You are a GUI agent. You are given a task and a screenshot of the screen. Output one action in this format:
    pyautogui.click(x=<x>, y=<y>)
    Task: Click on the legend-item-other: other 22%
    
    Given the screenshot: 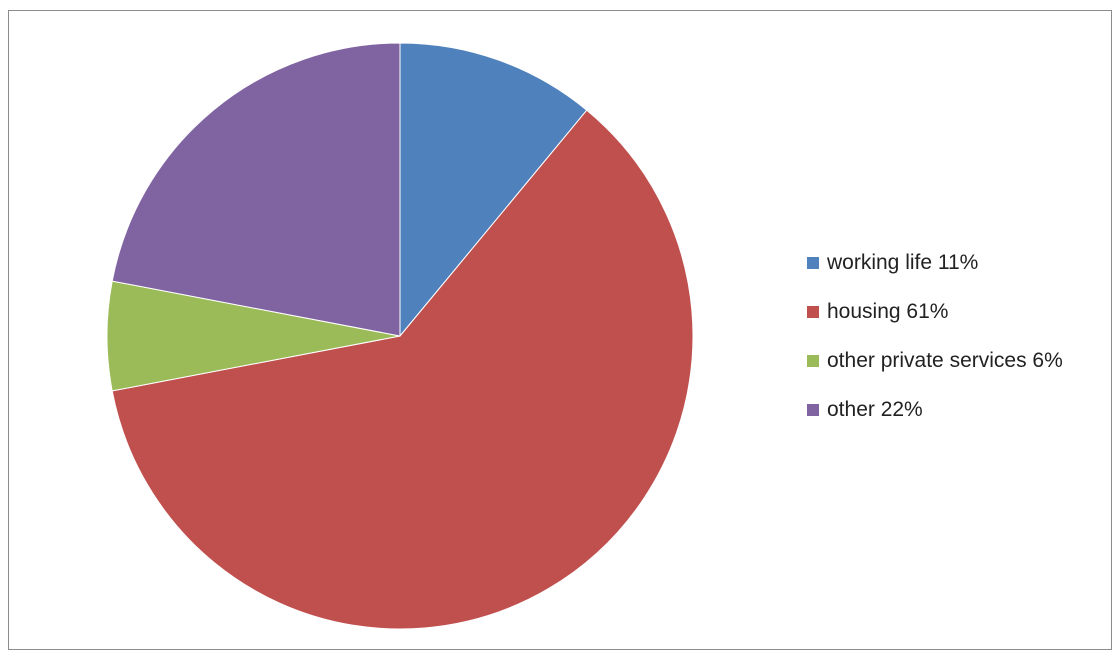 What is the action you would take?
    pyautogui.click(x=935, y=410)
    